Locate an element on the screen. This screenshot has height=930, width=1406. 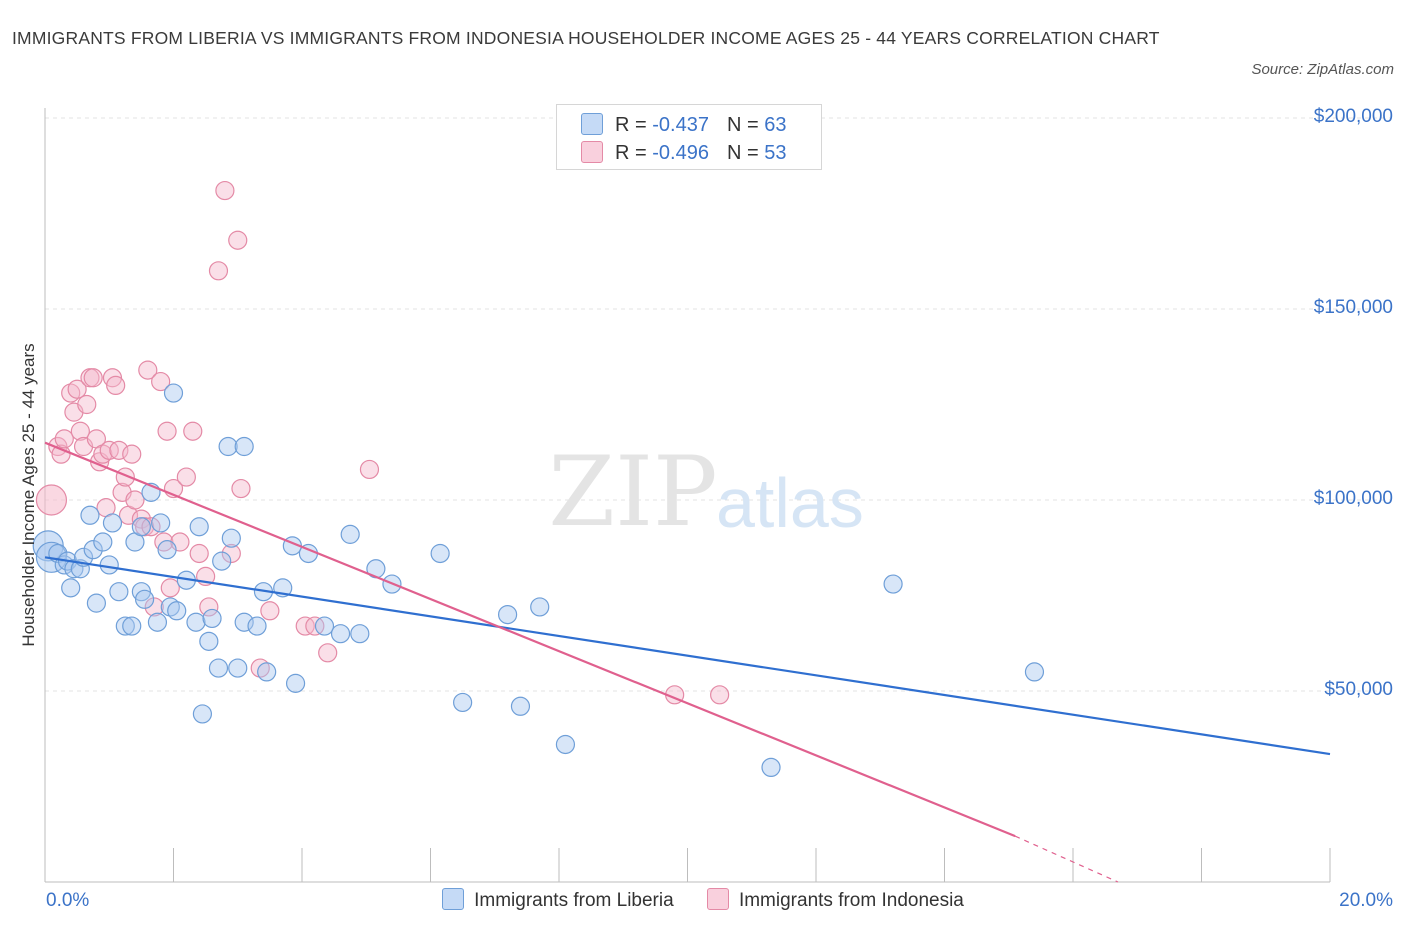
chart-source: Source: ZipAtlas.com is located at coordinates (1322, 69).